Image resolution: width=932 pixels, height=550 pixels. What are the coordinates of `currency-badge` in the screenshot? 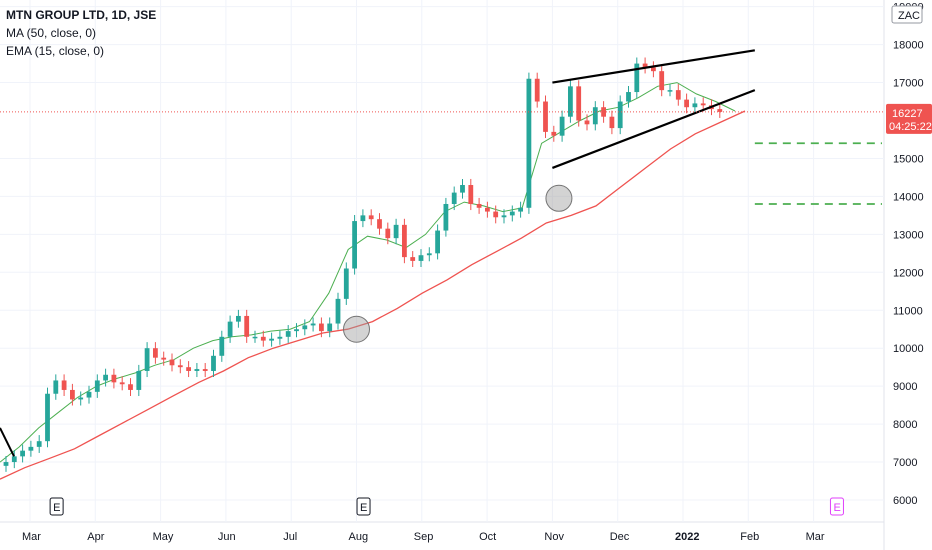 It's located at (907, 14).